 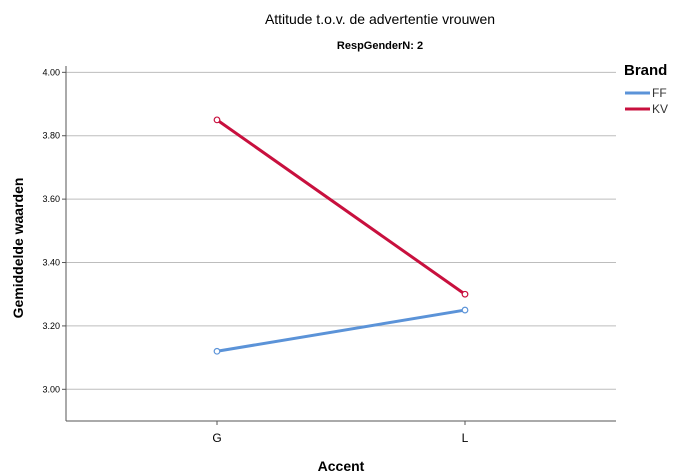 I want to click on series-ff, so click(x=341, y=330).